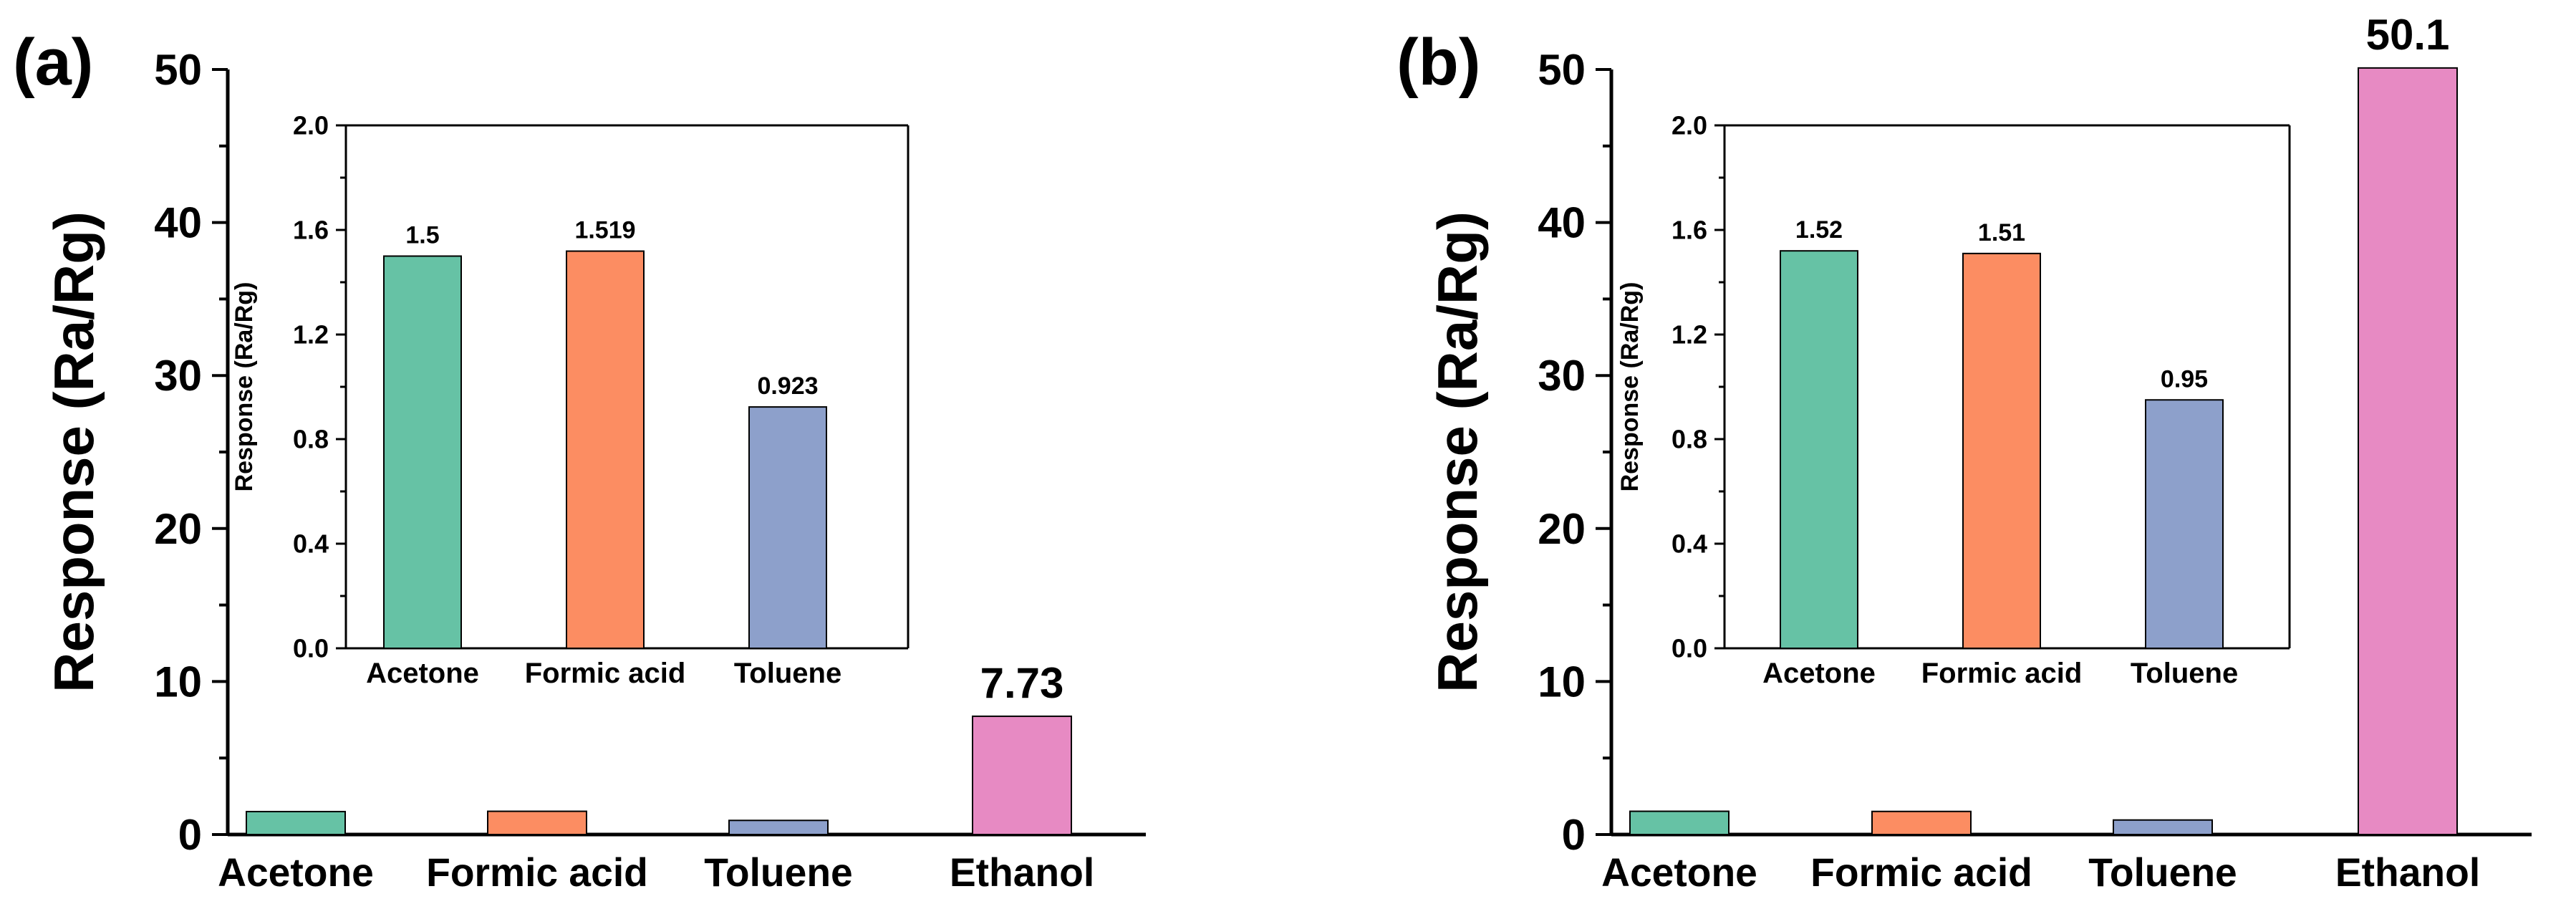  I want to click on inset-data-label: 1.51, so click(2001, 232).